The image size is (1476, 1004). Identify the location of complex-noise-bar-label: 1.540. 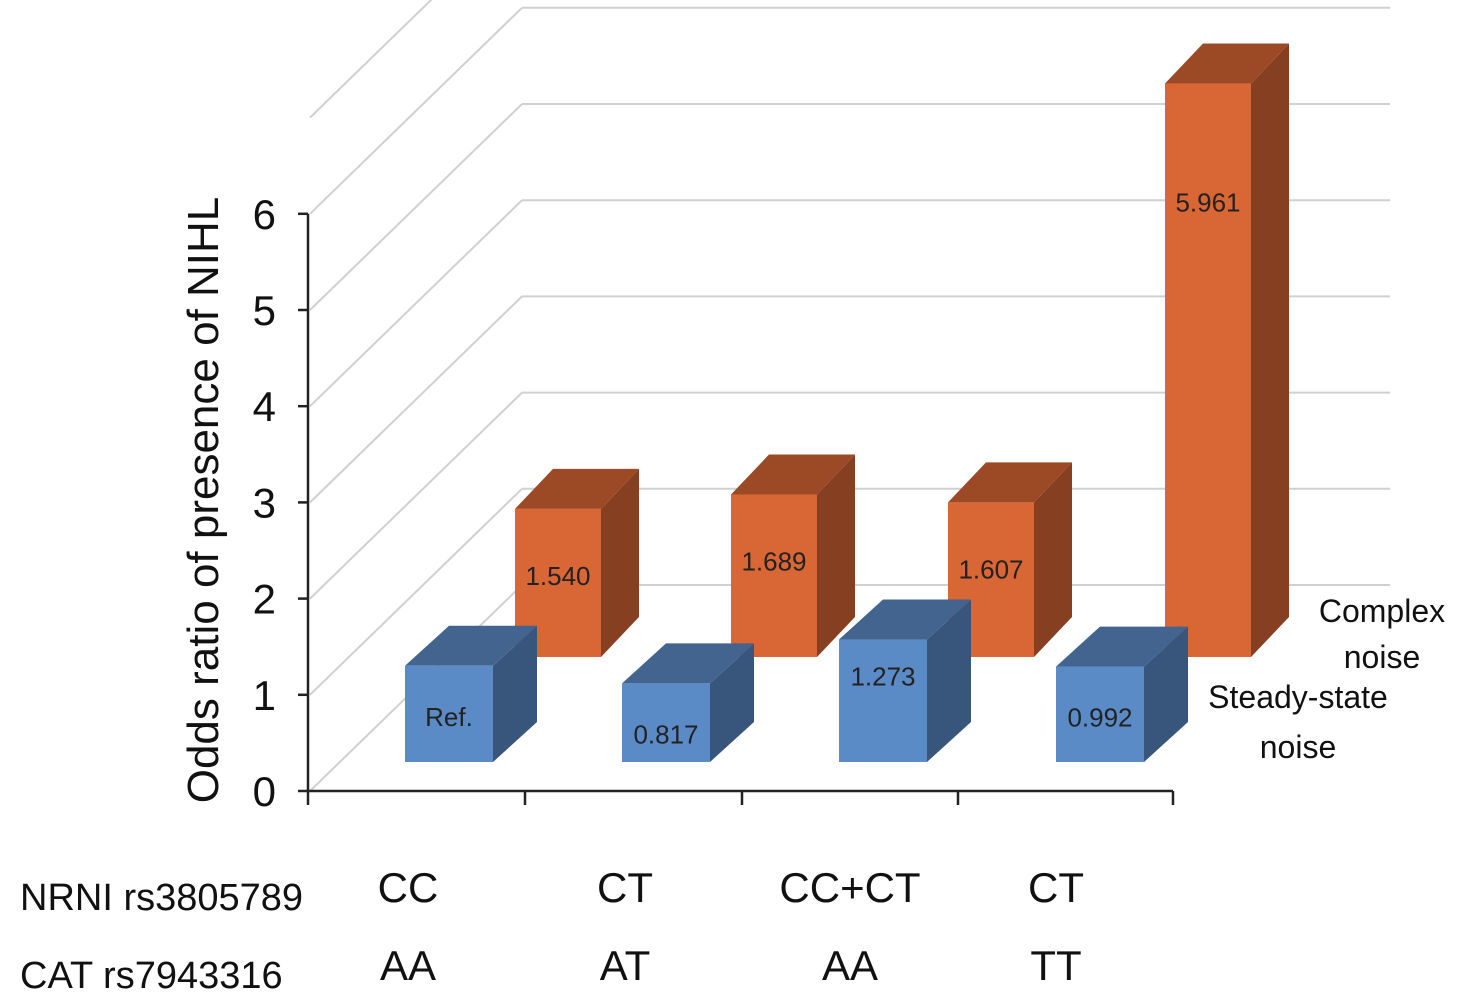
(557, 576).